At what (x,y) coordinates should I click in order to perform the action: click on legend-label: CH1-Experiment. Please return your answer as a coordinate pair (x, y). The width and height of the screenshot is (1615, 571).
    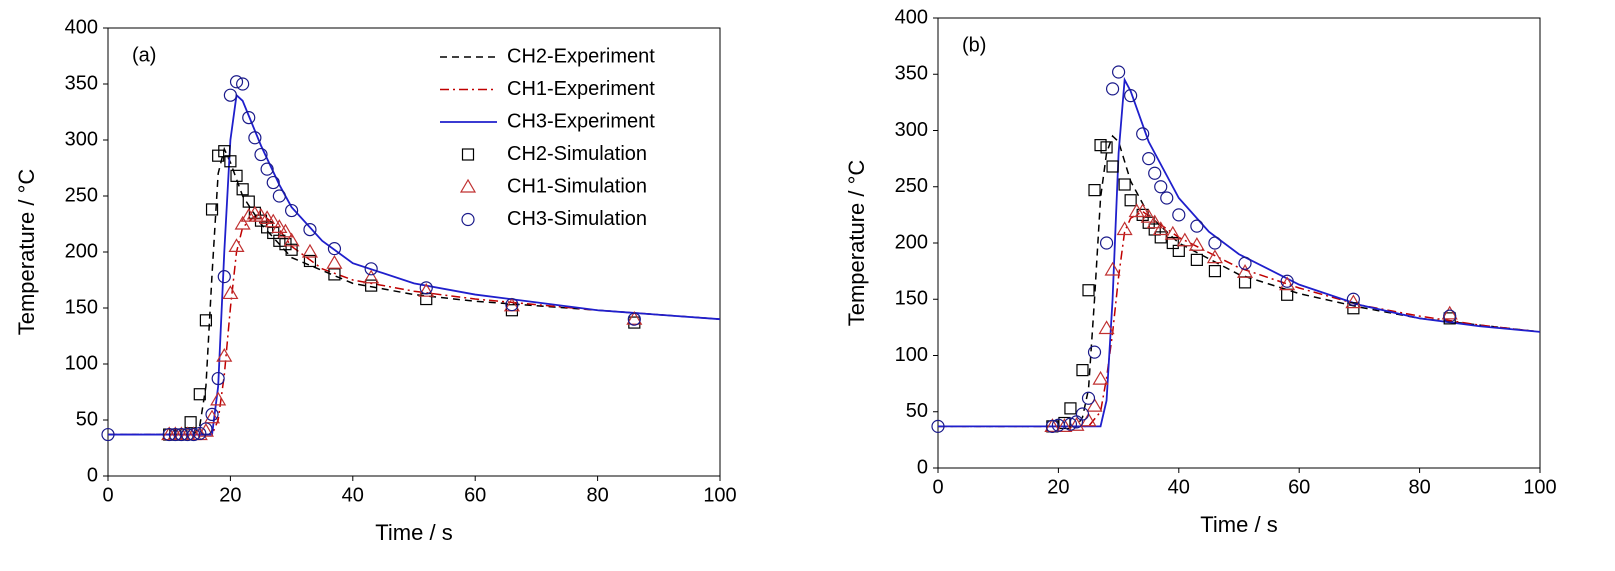
    Looking at the image, I should click on (581, 89).